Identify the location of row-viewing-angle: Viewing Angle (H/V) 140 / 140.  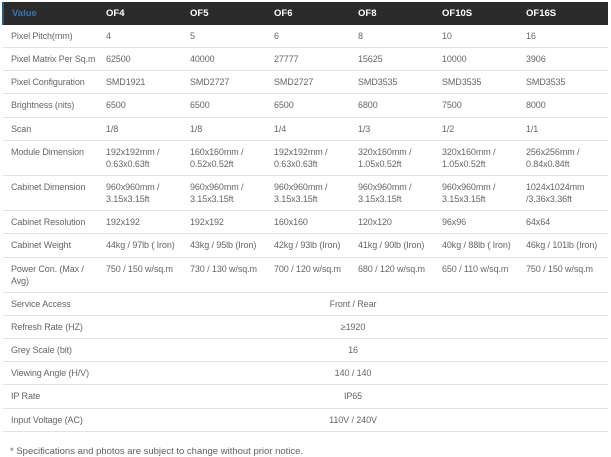
(305, 373).